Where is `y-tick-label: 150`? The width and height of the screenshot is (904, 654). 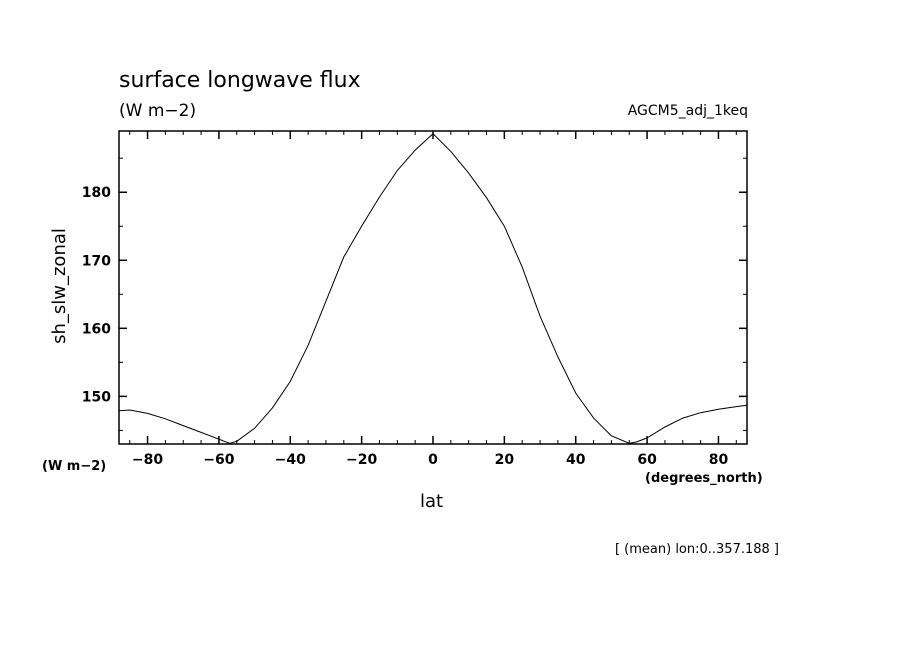
y-tick-label: 150 is located at coordinates (96, 397).